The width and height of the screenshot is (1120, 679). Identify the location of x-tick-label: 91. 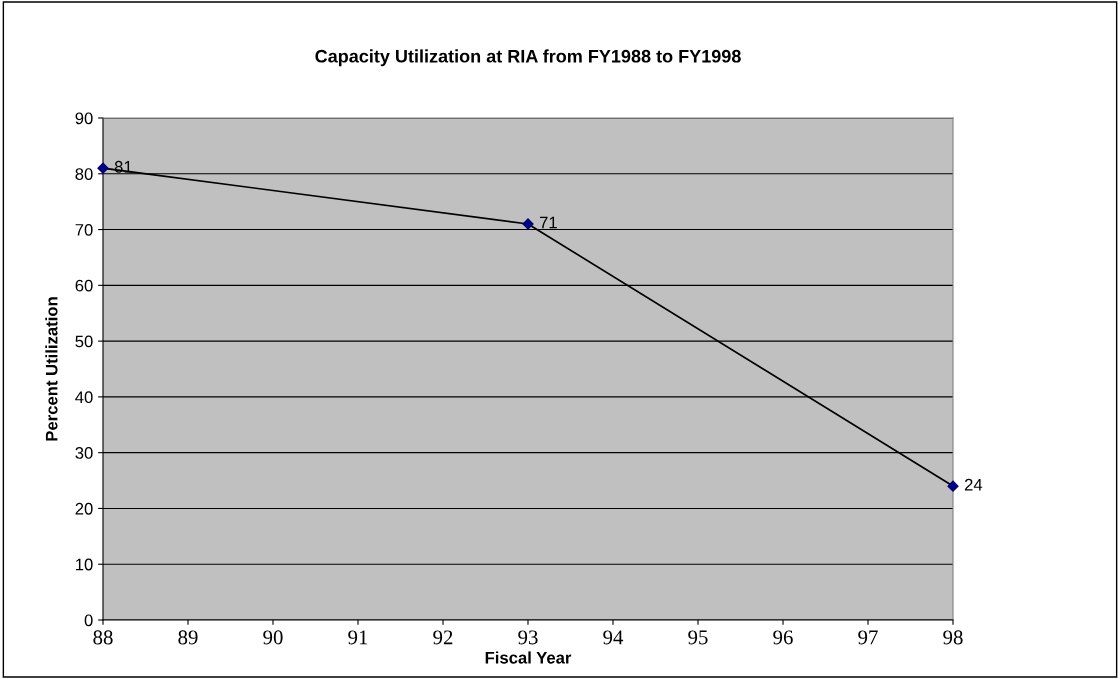
(358, 637).